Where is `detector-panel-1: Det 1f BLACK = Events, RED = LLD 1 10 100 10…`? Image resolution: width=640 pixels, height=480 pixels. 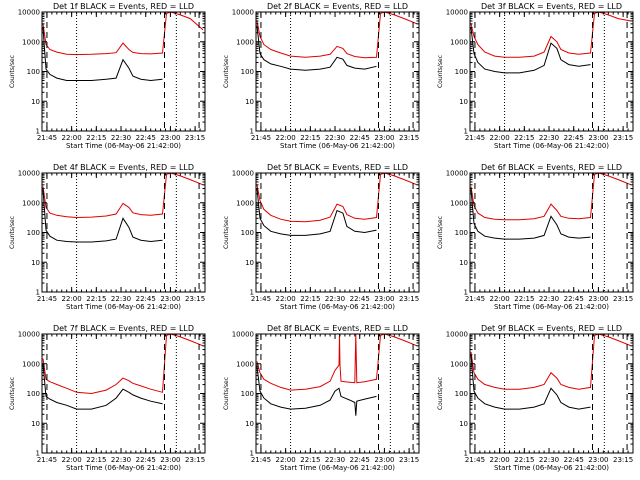 detector-panel-1: Det 1f BLACK = Events, RED = LLD 1 10 100 10… is located at coordinates (107, 76).